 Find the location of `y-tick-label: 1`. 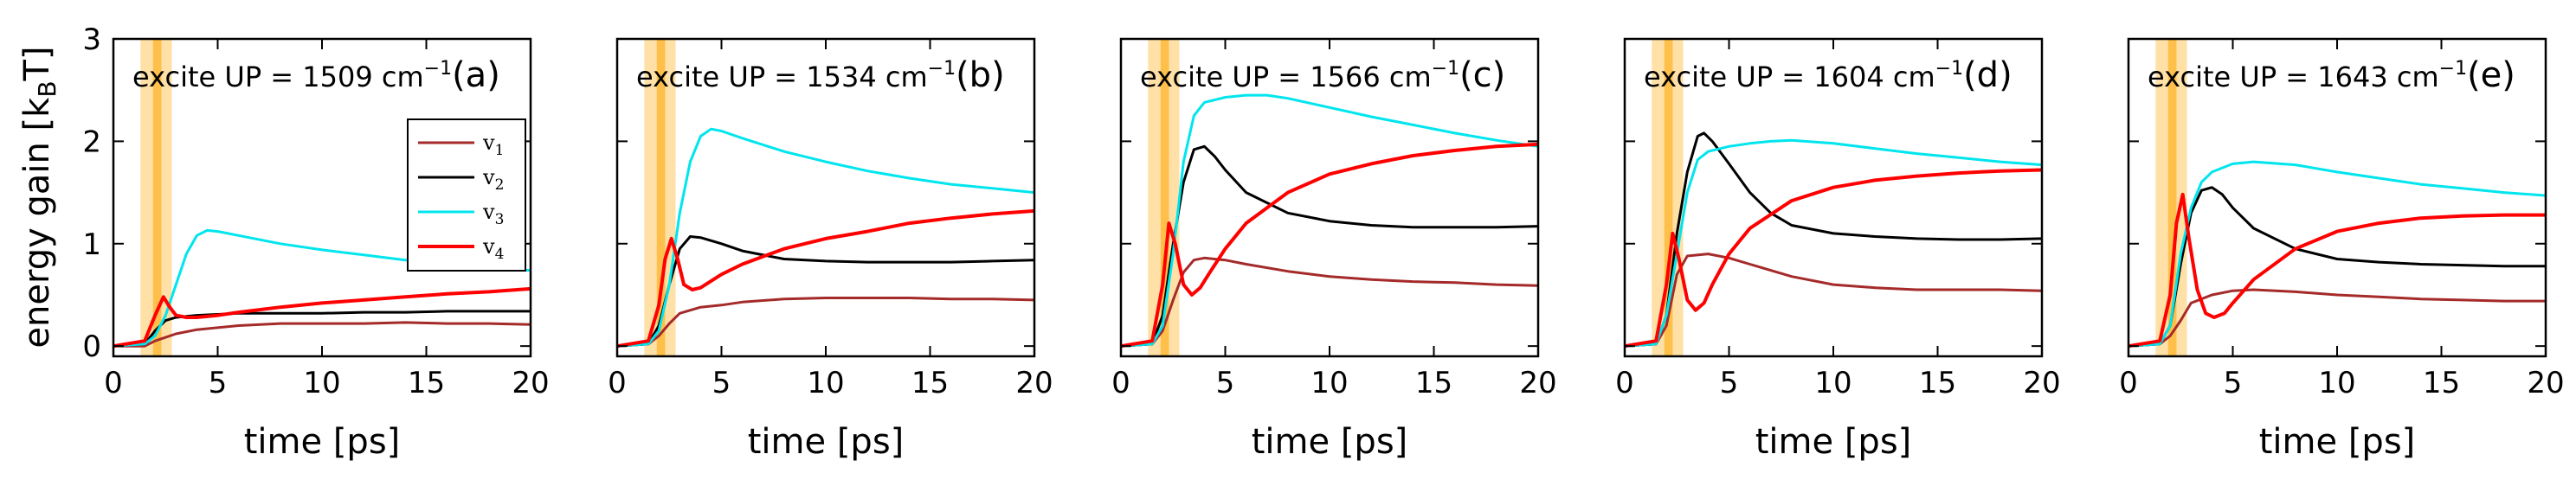

y-tick-label: 1 is located at coordinates (91, 244).